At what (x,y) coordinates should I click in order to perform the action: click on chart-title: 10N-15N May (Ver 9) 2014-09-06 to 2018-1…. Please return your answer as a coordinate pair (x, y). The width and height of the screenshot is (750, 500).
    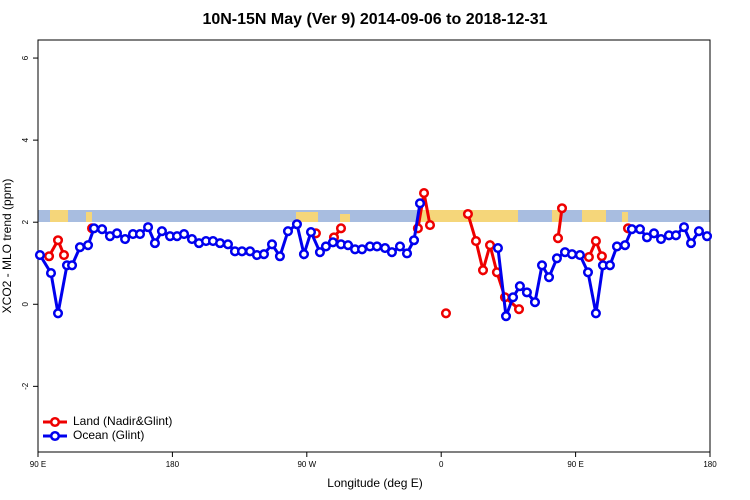
    Looking at the image, I should click on (374, 19).